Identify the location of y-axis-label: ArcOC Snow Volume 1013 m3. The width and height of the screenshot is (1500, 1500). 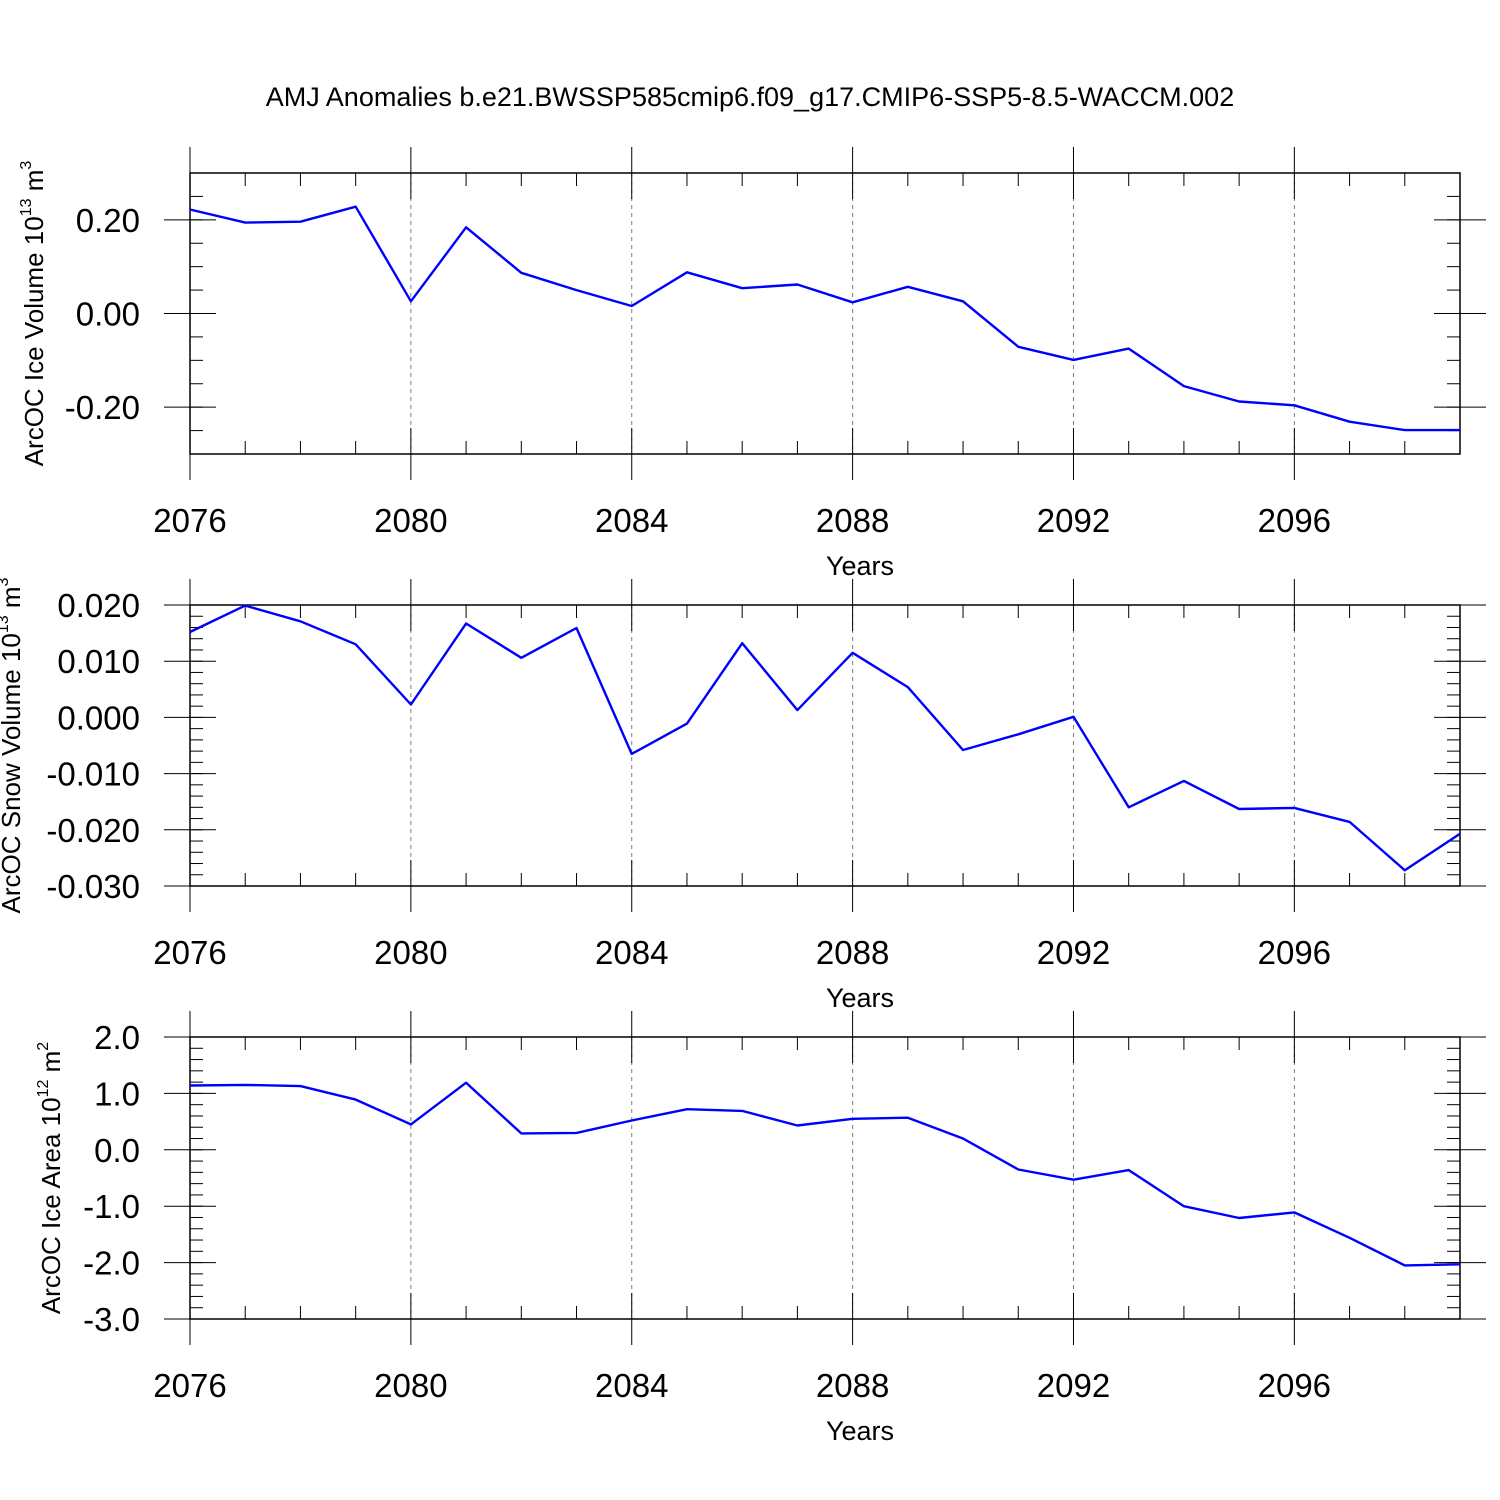
(13, 745).